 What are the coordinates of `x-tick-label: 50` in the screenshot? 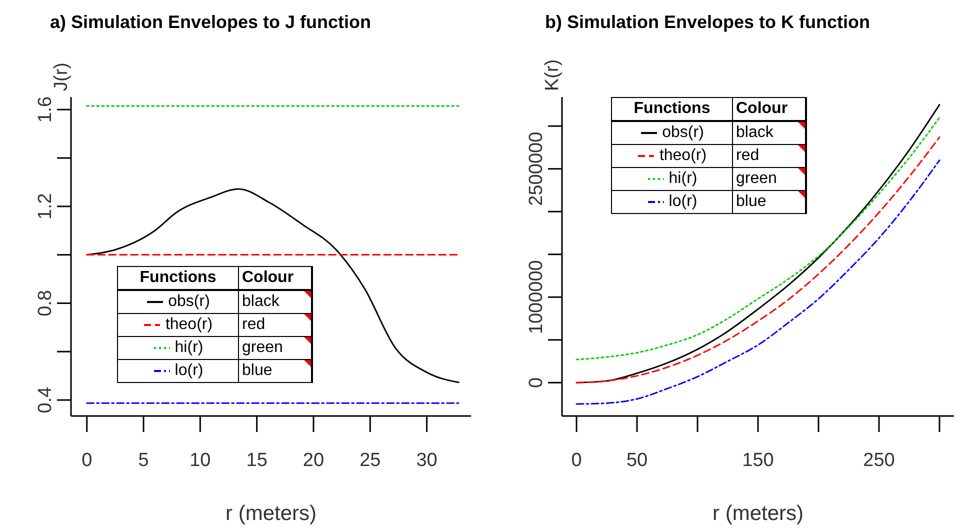 It's located at (637, 460).